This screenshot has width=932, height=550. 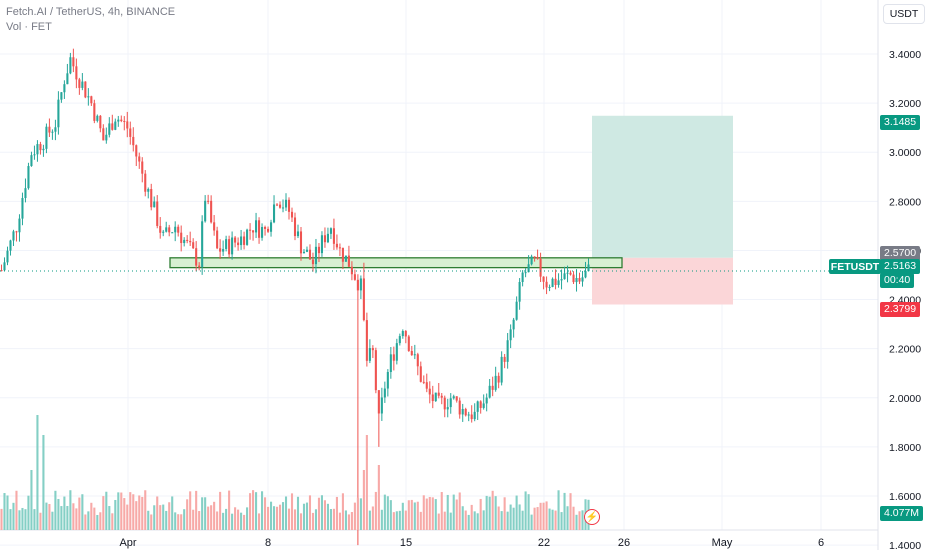 I want to click on y-tick-label: 1.6000, so click(x=905, y=497).